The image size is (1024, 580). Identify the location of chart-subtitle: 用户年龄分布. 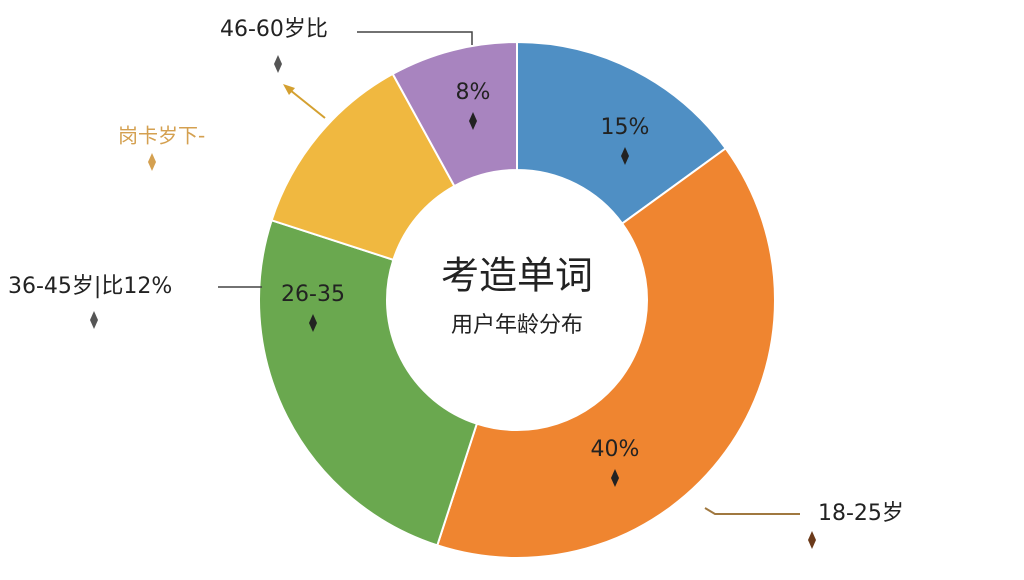
(517, 325).